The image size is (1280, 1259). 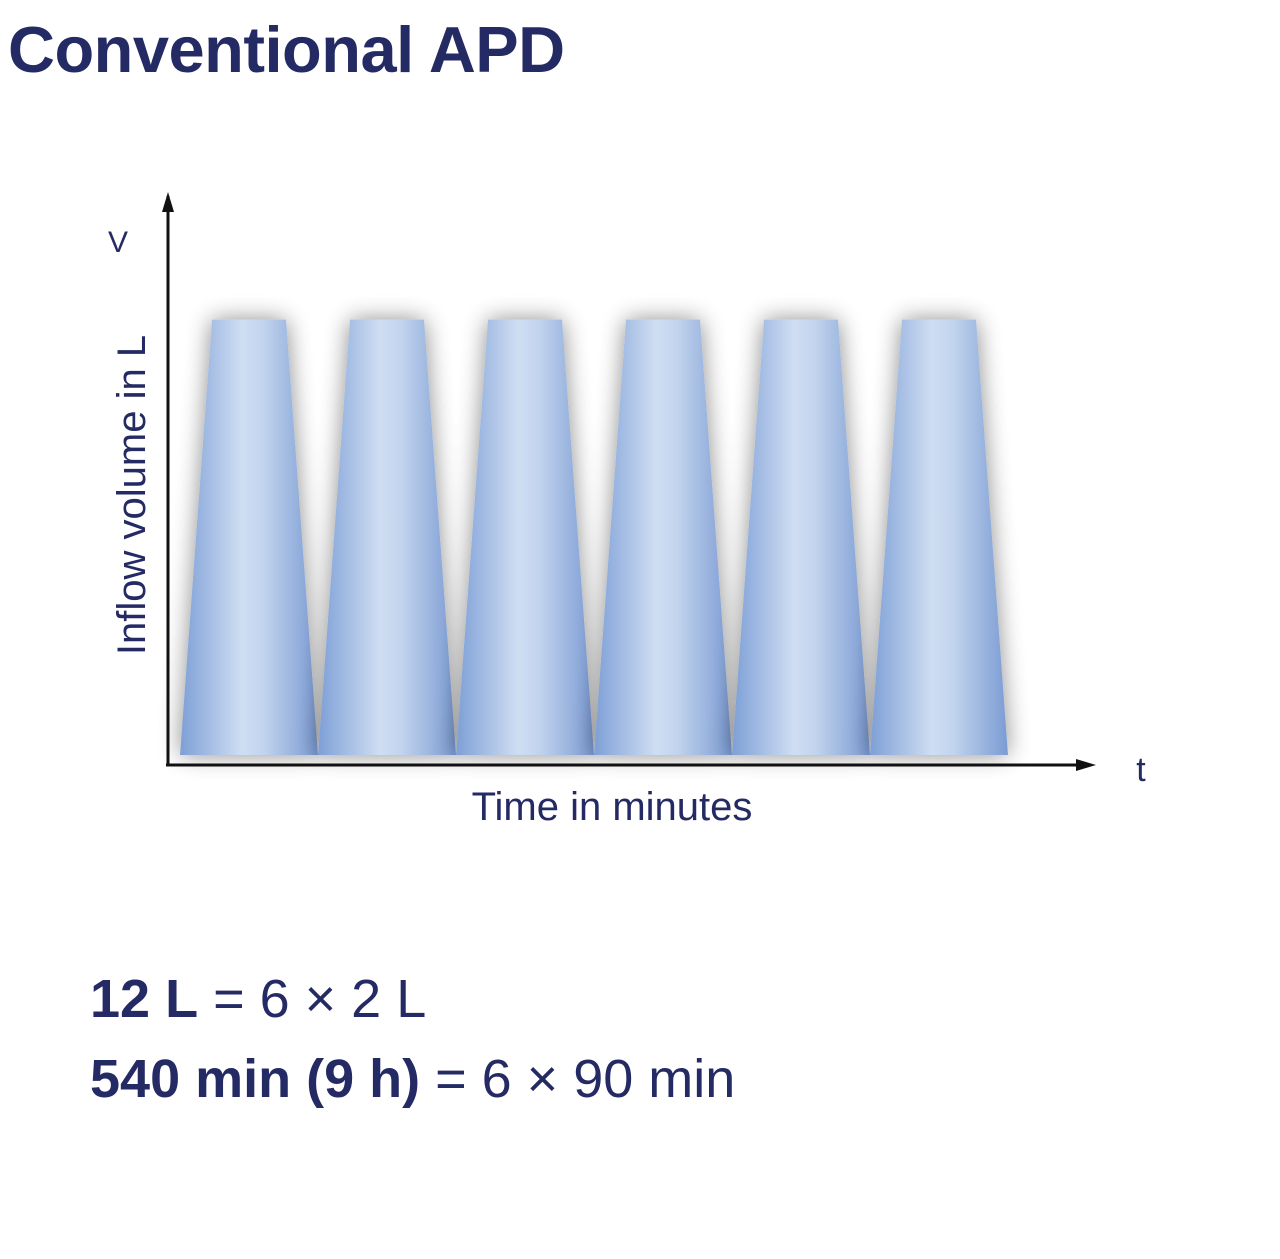 What do you see at coordinates (312, 999) in the screenshot?
I see `volume-breakdown: = 6 × 2 L` at bounding box center [312, 999].